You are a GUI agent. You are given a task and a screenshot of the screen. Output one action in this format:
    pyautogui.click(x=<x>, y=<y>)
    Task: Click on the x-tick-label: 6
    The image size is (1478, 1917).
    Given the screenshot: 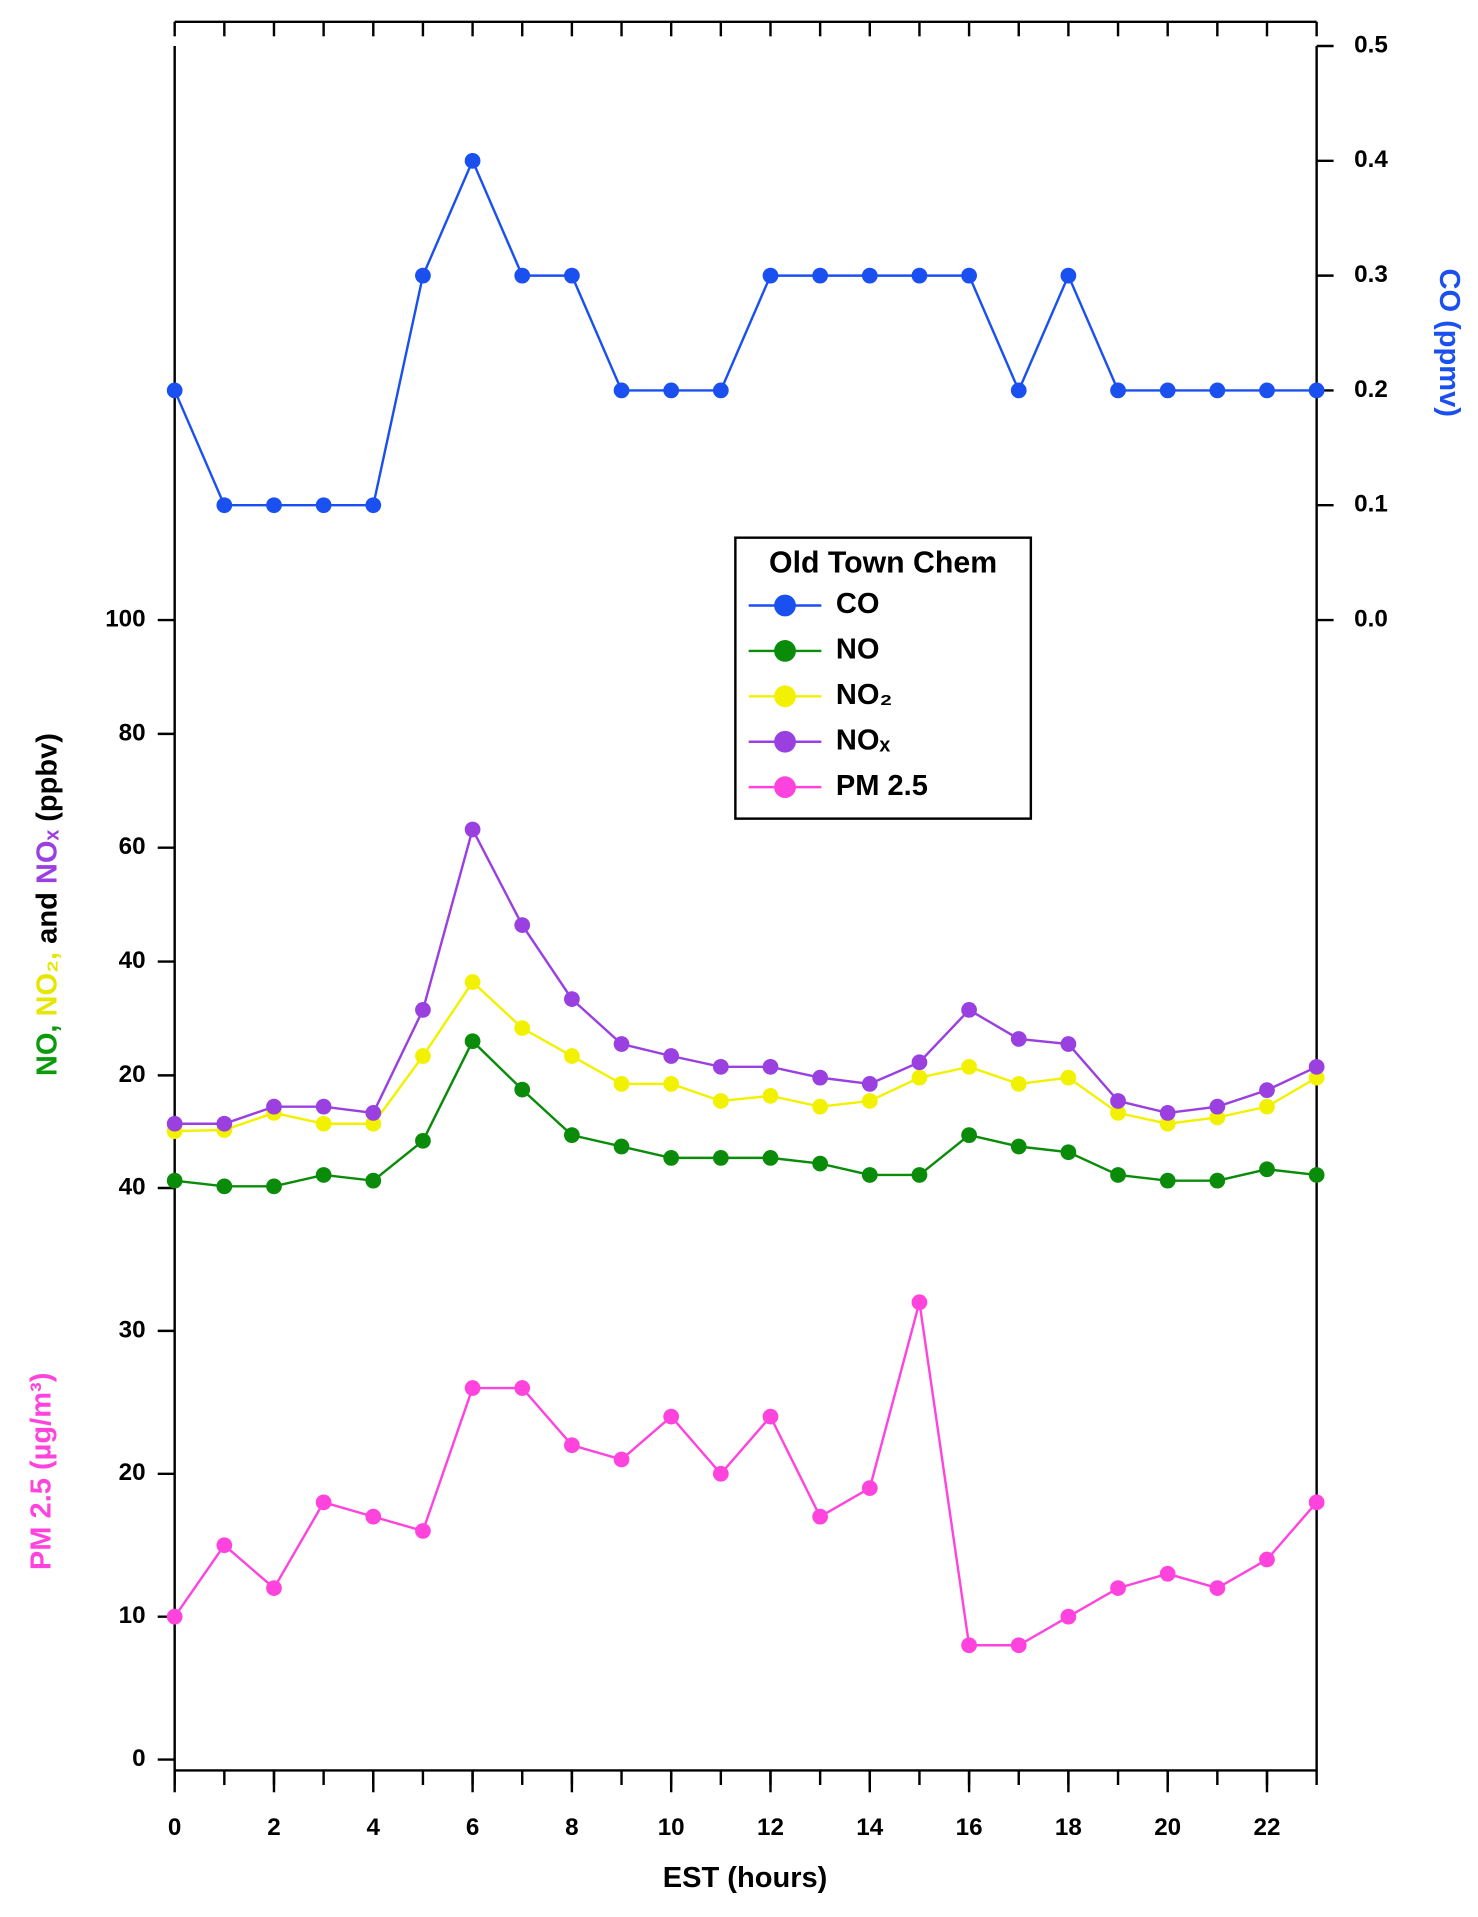 What is the action you would take?
    pyautogui.click(x=472, y=1827)
    